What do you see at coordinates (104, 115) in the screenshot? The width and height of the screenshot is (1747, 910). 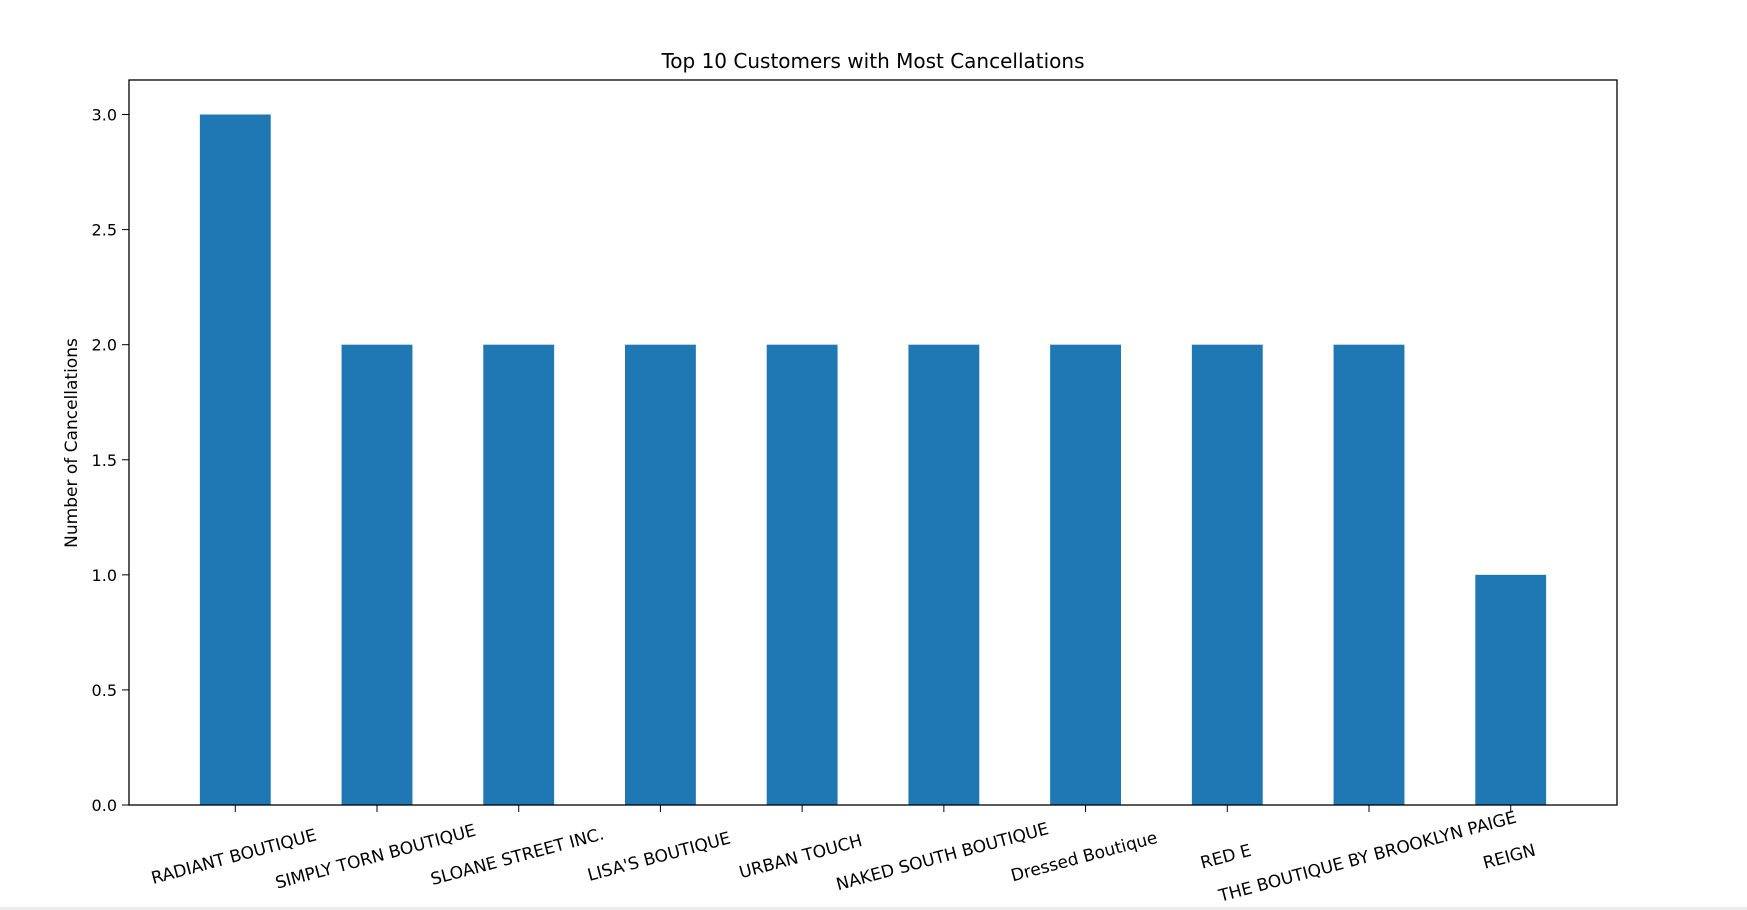 I see `y-tick-label: 3.0` at bounding box center [104, 115].